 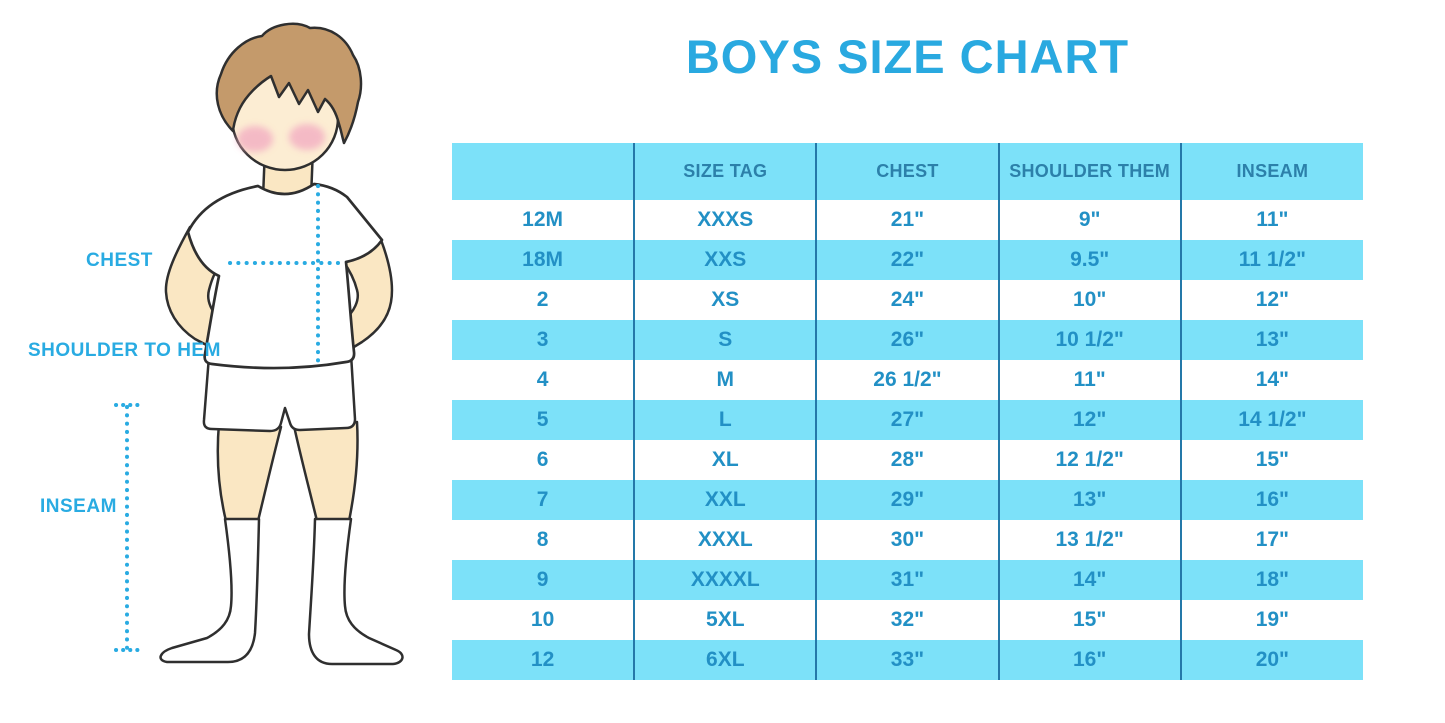 I want to click on table-cell: 5, so click(x=543, y=420).